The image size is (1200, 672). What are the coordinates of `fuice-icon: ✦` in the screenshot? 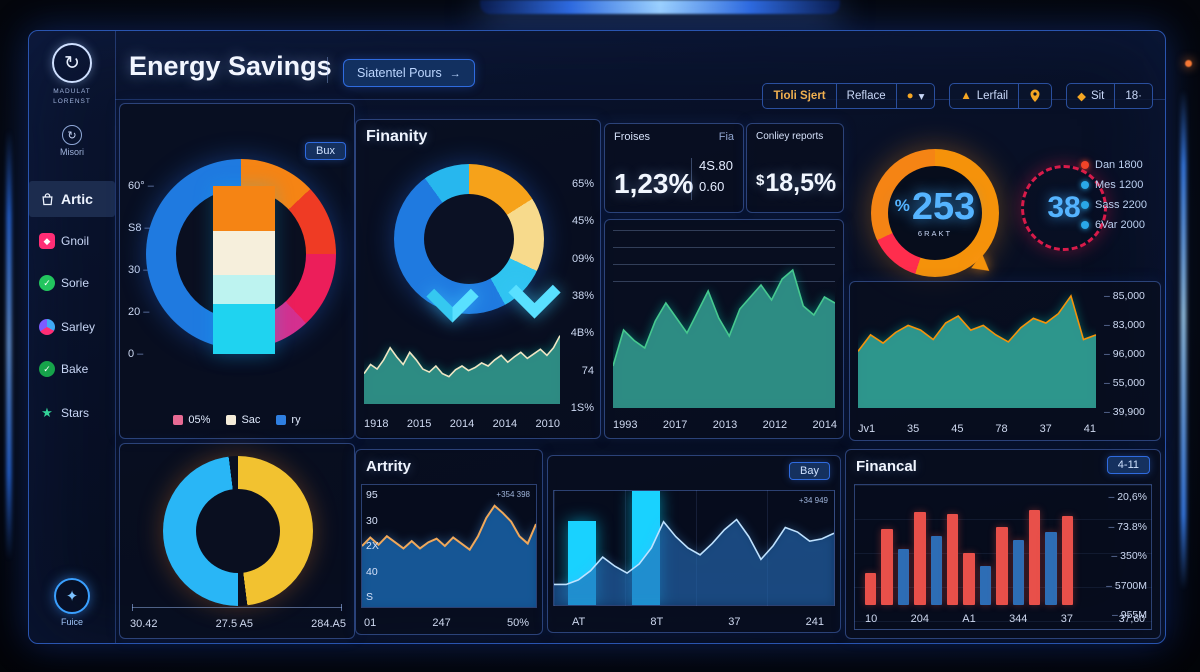 It's located at (72, 596).